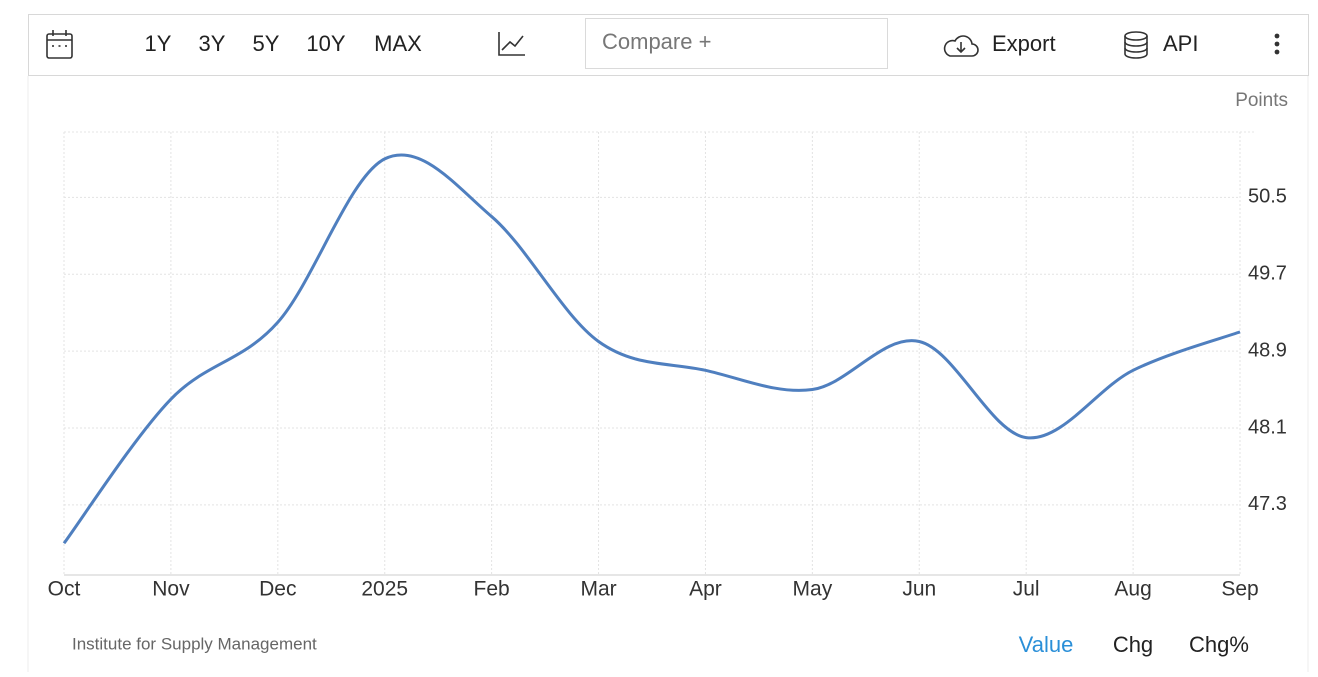 Image resolution: width=1318 pixels, height=677 pixels. Describe the element at coordinates (1046, 644) in the screenshot. I see `series-tab: Value` at that location.